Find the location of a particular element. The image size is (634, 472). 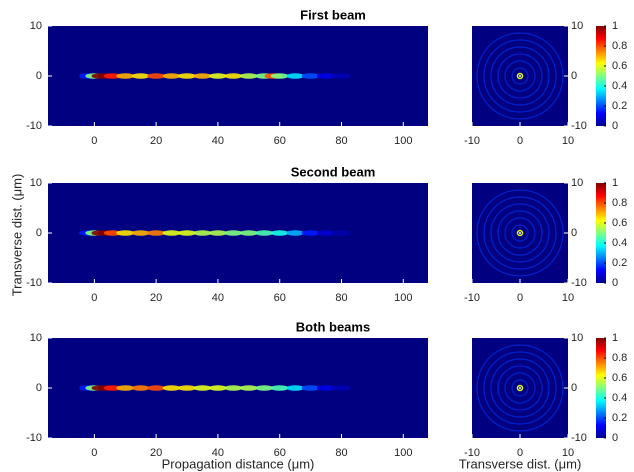

panel-title: Second beam is located at coordinates (333, 171).